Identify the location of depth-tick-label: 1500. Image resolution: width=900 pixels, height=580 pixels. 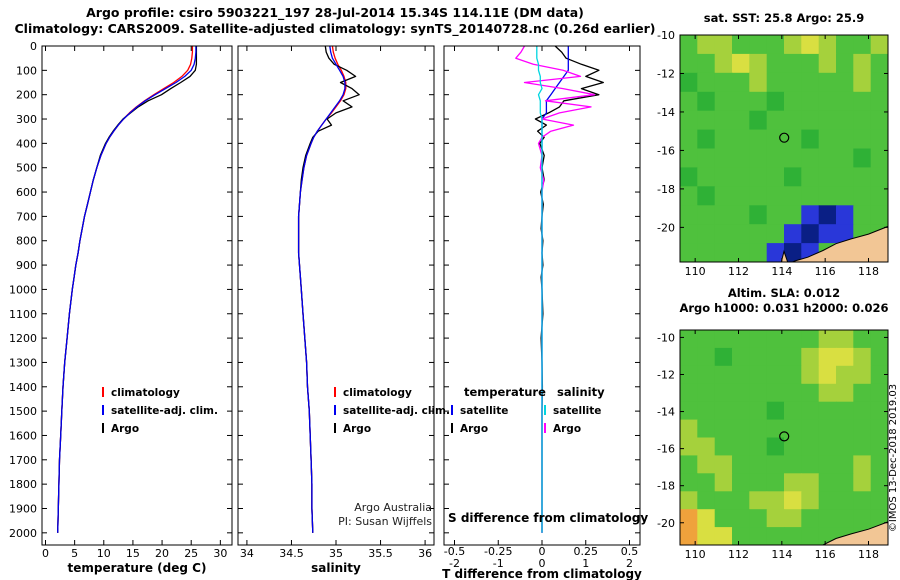
(23, 411).